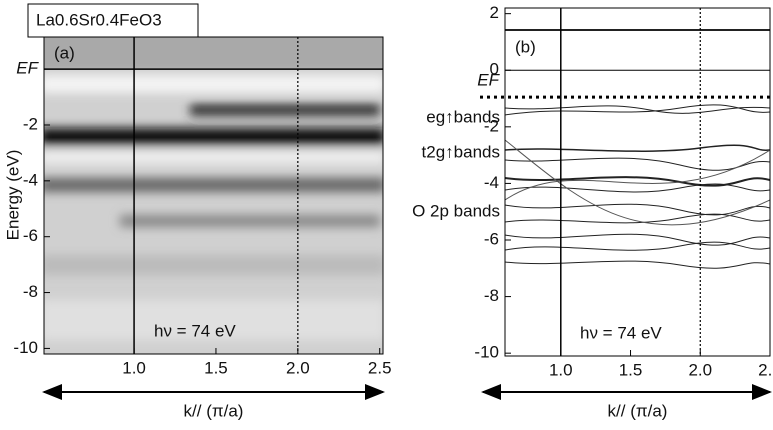 The height and width of the screenshot is (430, 773). I want to click on band-label: O 2p bands, so click(456, 210).